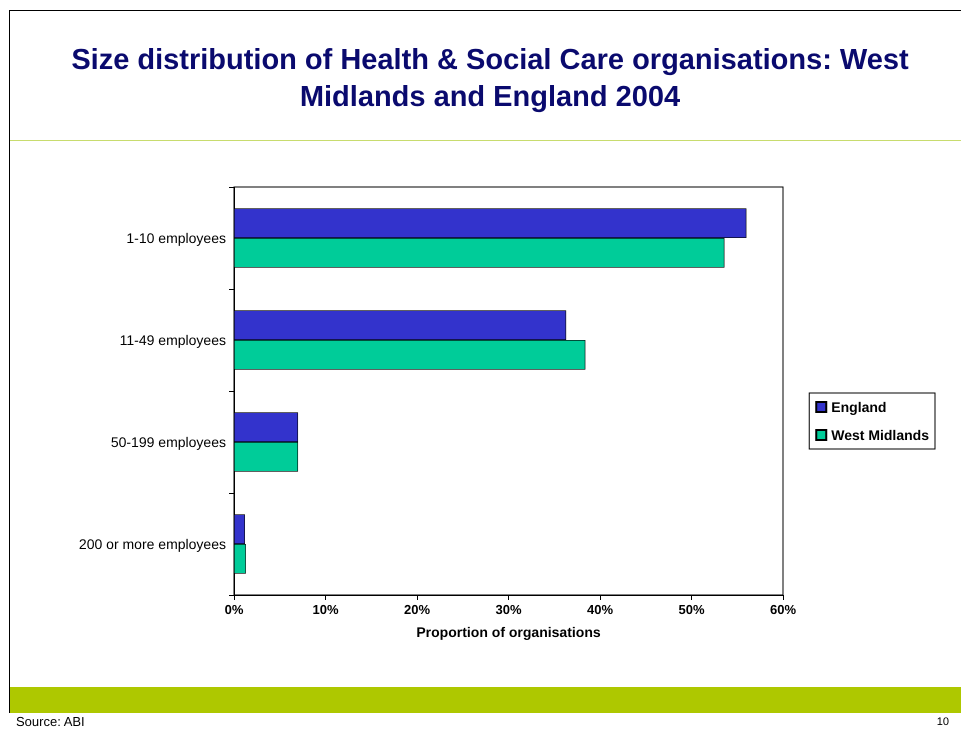  I want to click on x-tick-label: 50%, so click(691, 609).